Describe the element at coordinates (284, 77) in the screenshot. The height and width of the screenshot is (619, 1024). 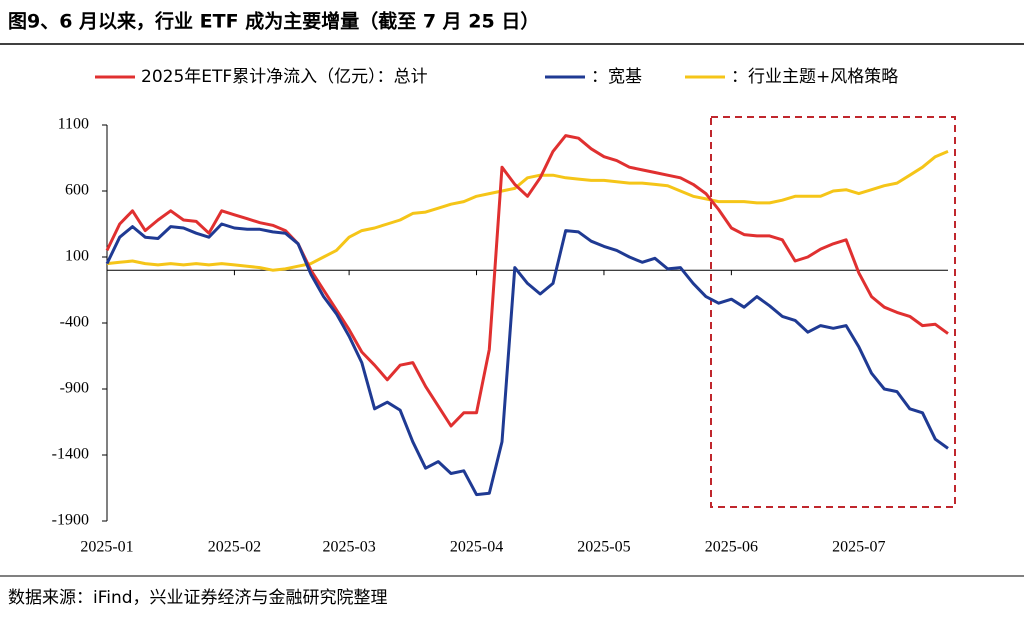
I see `legend-label: 2025年ETF累计净流入（亿元）：总计` at that location.